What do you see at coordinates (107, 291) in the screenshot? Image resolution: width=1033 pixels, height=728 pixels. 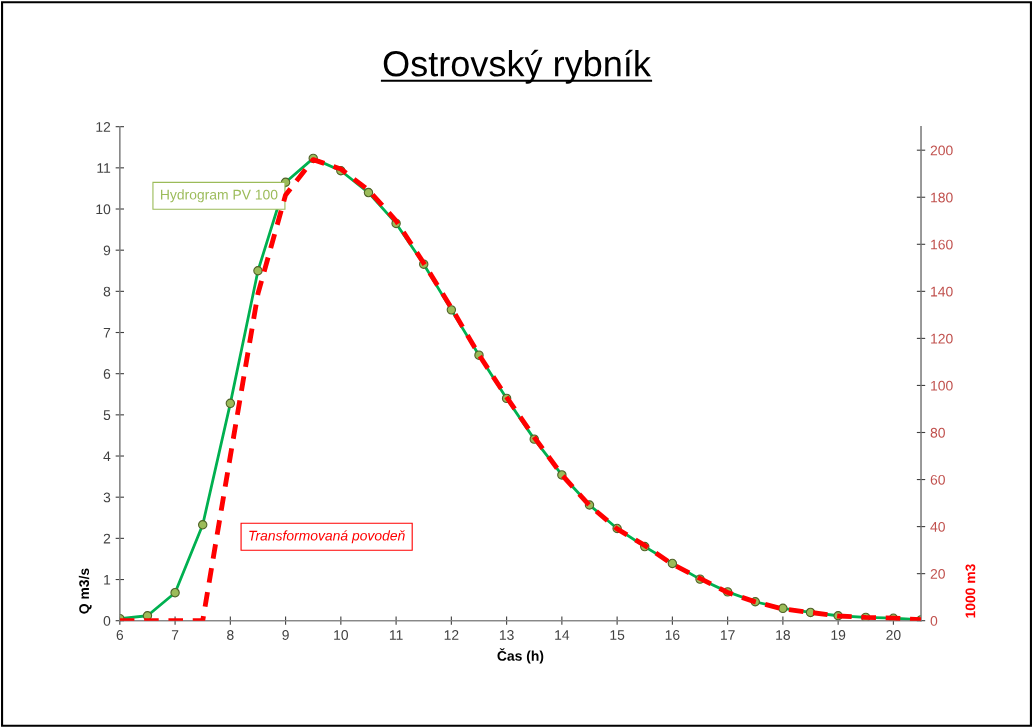 I see `y-tick-label: 8` at bounding box center [107, 291].